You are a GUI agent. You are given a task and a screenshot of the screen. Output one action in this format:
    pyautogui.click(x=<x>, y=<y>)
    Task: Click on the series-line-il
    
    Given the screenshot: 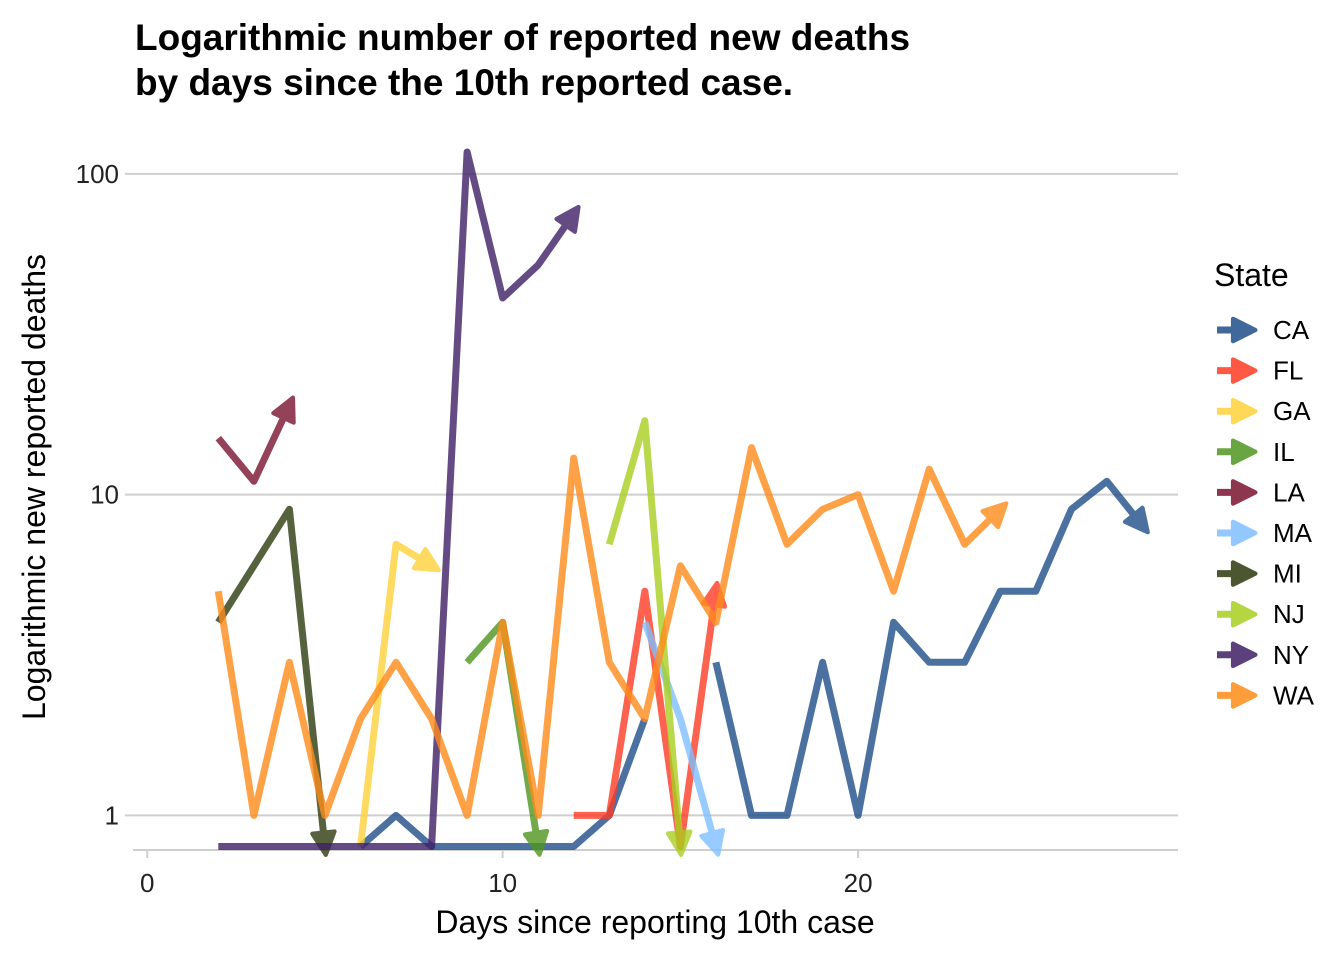 What is the action you would take?
    pyautogui.click(x=507, y=737)
    